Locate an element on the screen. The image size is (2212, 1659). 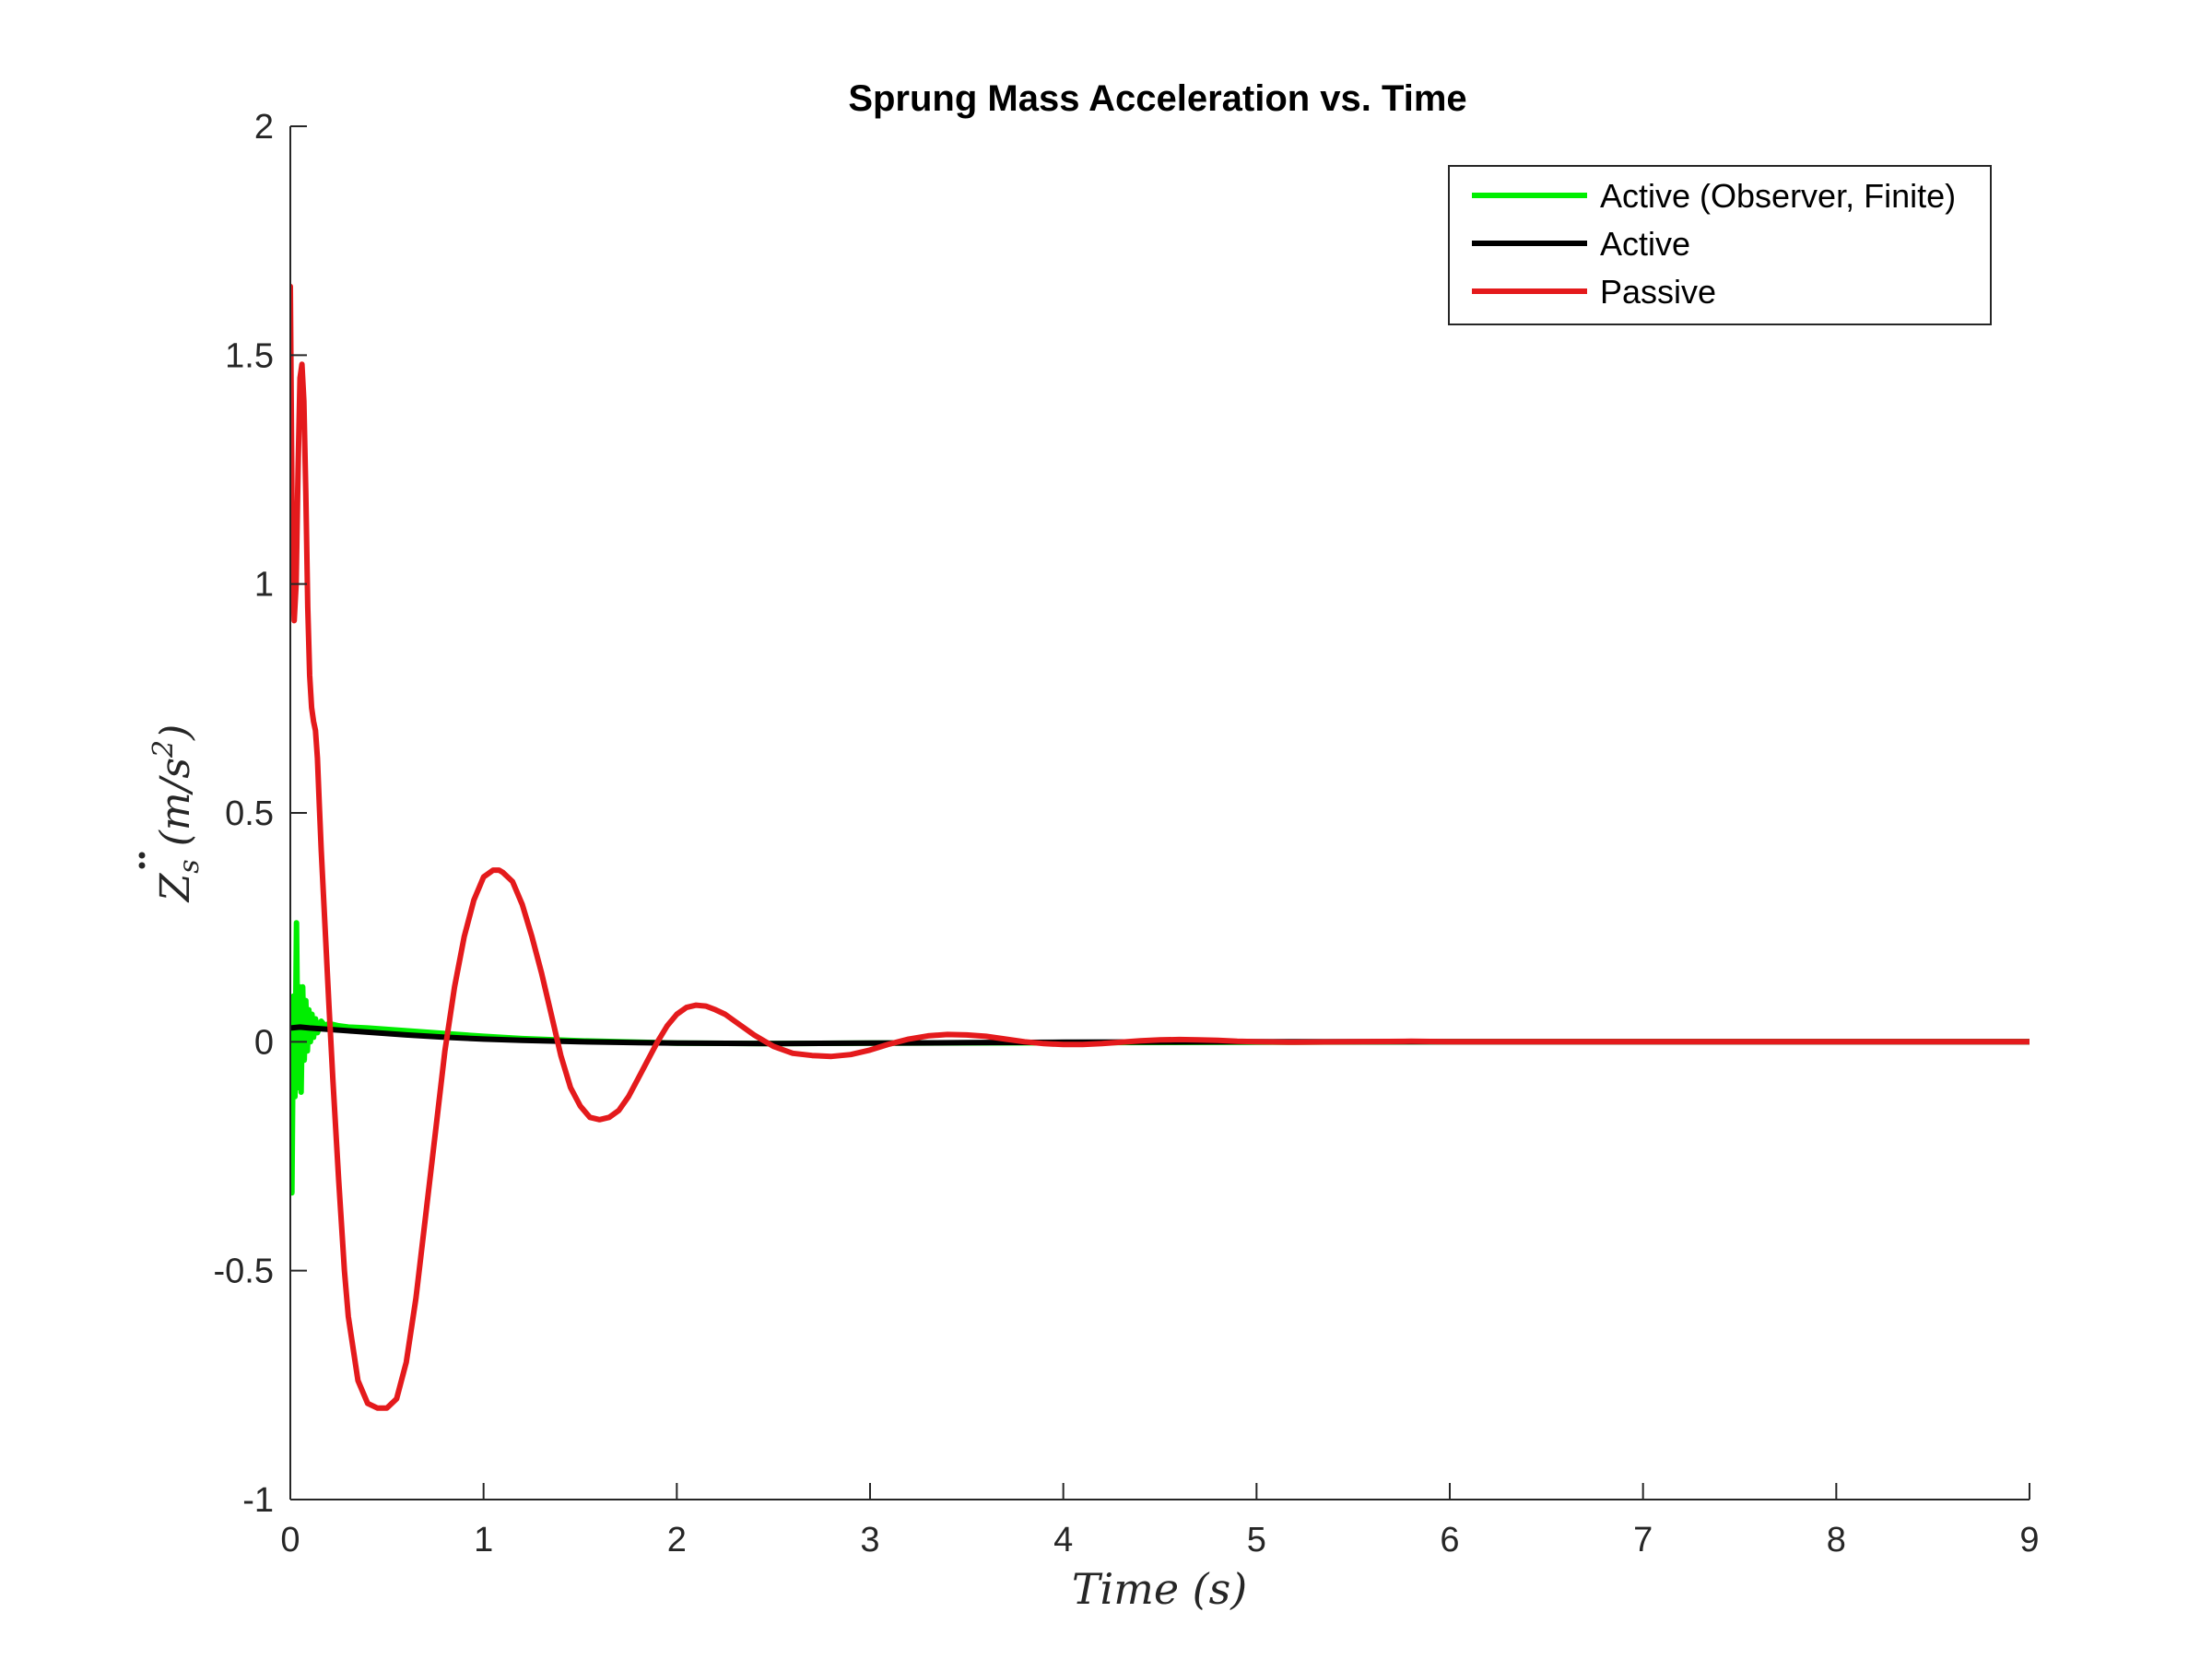
y-tick-label: 0 is located at coordinates (264, 1042).